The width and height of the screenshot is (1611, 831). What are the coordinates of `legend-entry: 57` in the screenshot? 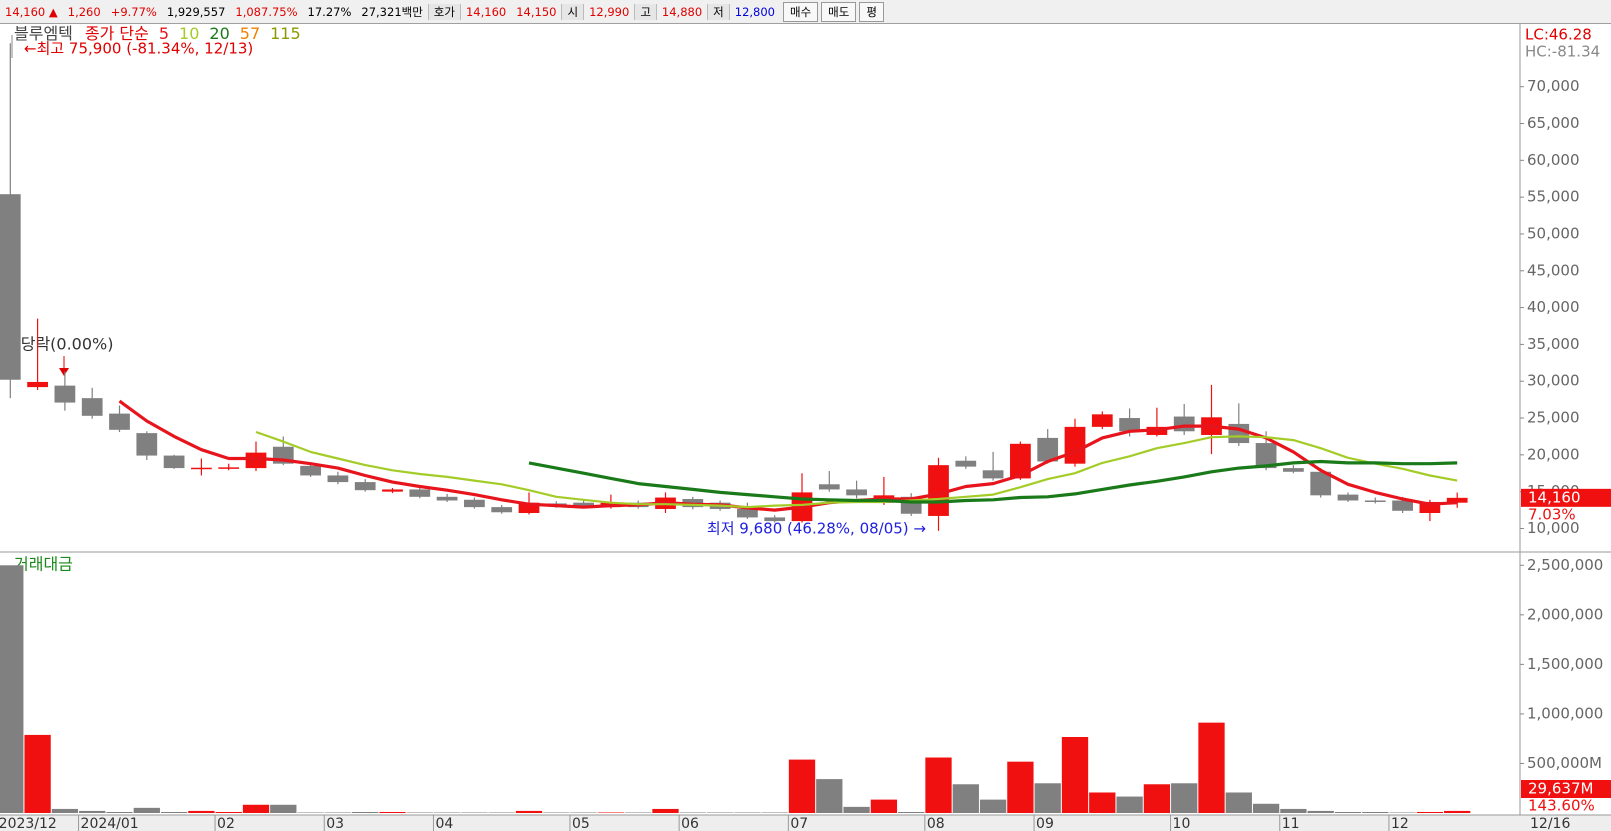 It's located at (250, 33).